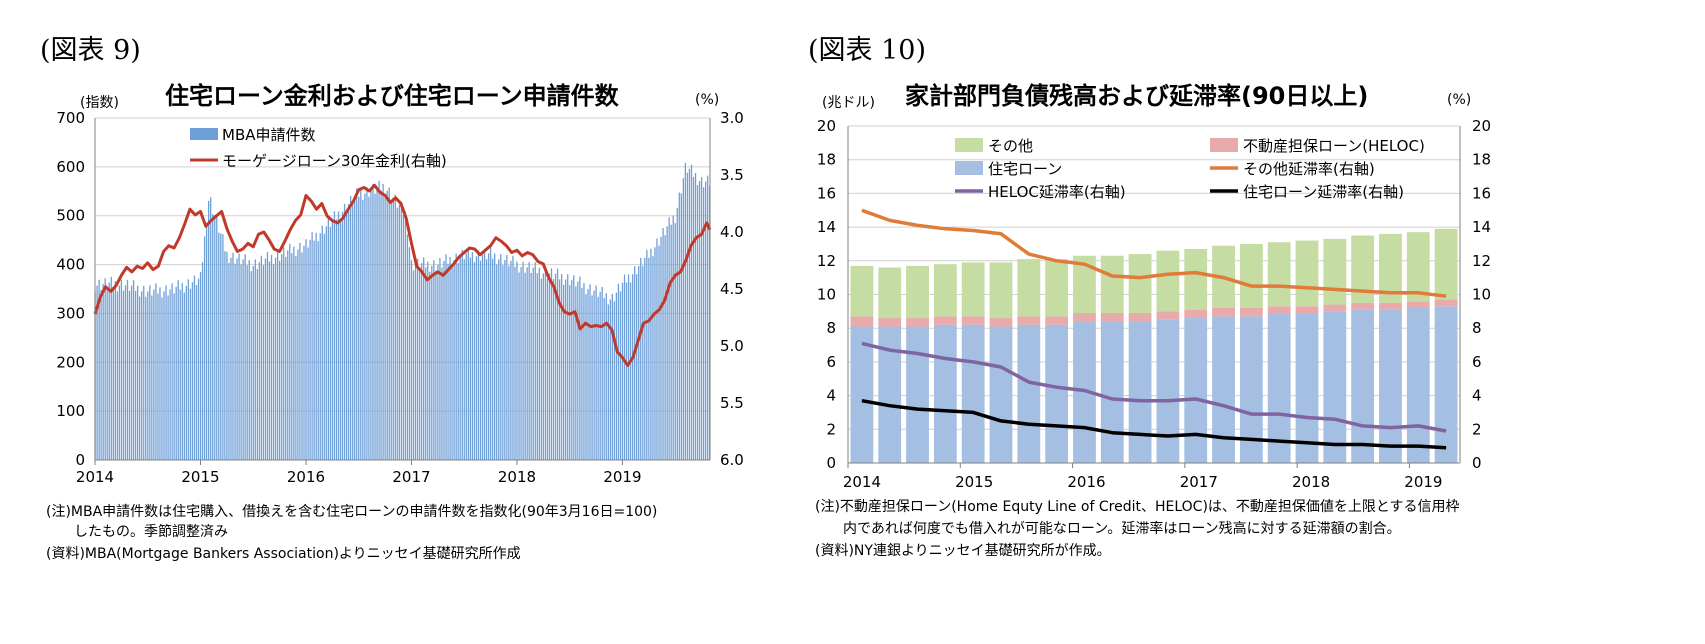 This screenshot has width=1705, height=644. I want to click on y-left-tick-label: 100, so click(70, 411).